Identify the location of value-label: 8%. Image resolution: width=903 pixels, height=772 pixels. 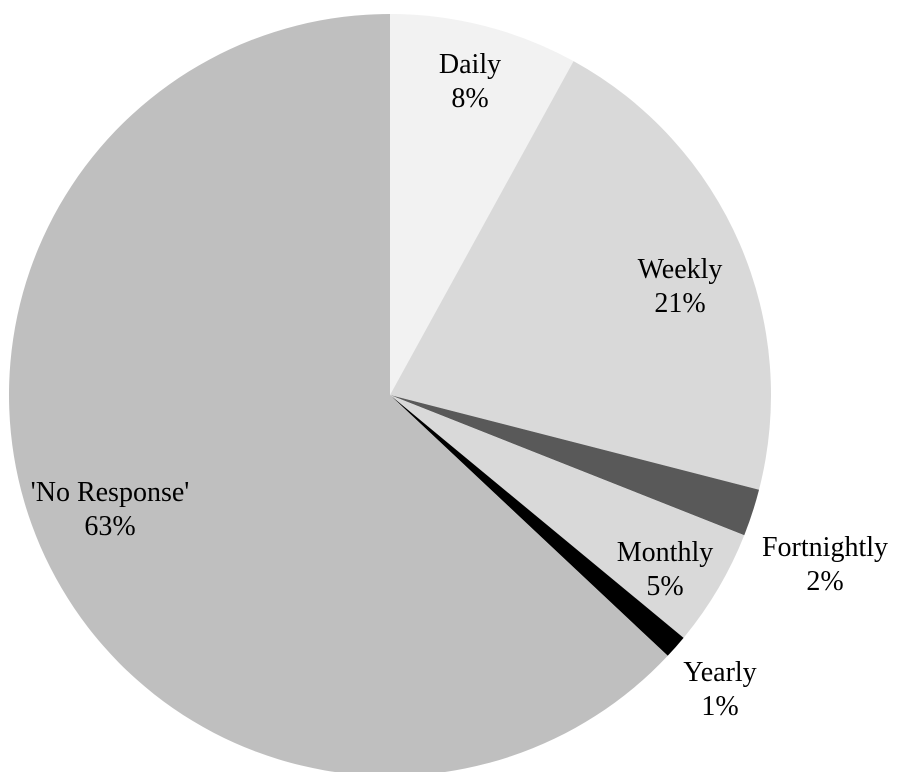
(470, 98).